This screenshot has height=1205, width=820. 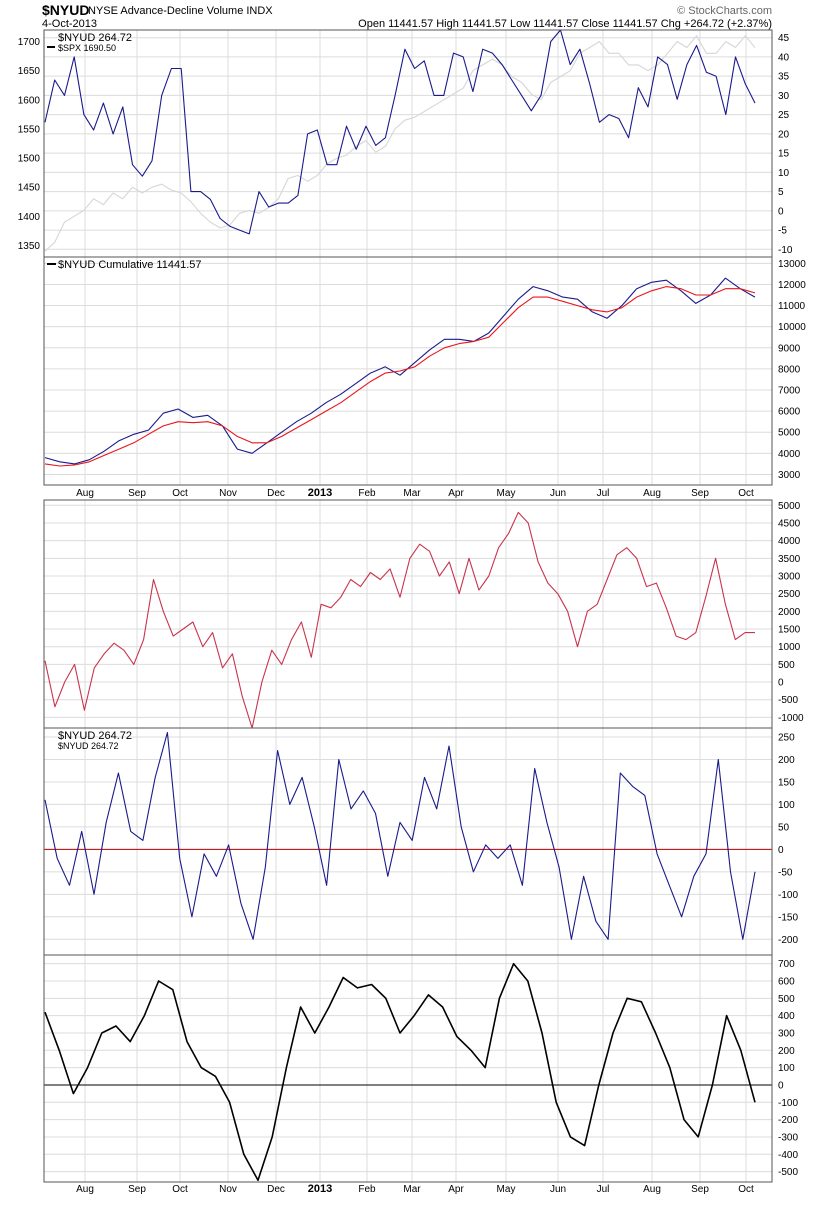 I want to click on xtick-row1-6: Feb, so click(x=367, y=493).